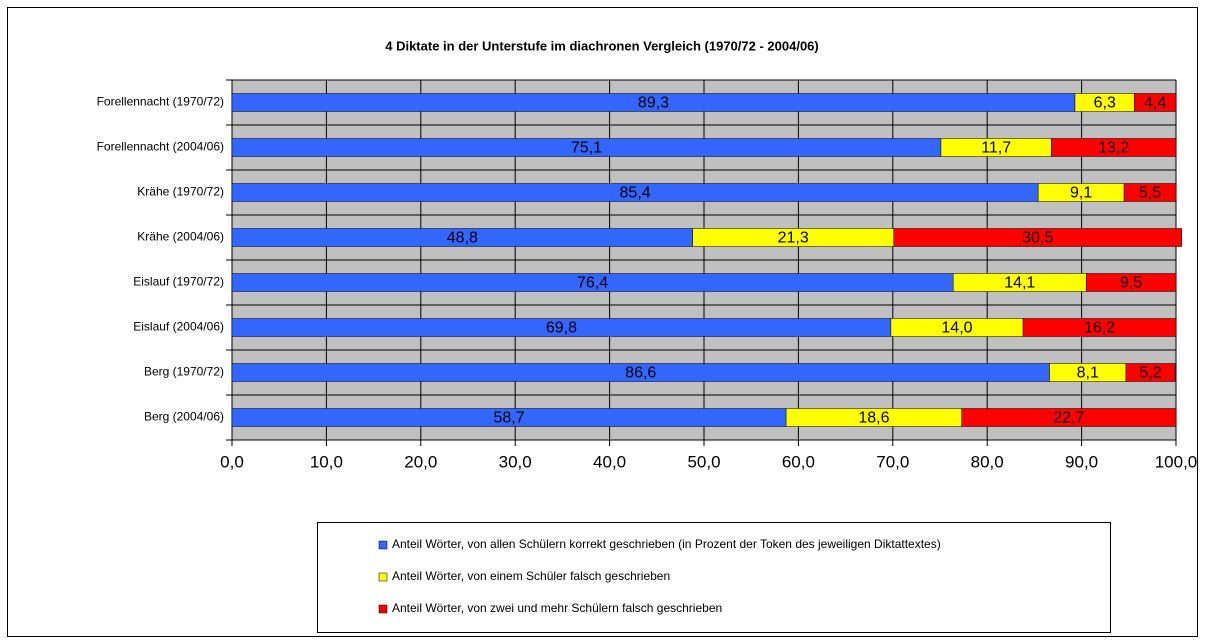 The width and height of the screenshot is (1205, 644). Describe the element at coordinates (508, 418) in the screenshot. I see `value-label: 58,7` at that location.